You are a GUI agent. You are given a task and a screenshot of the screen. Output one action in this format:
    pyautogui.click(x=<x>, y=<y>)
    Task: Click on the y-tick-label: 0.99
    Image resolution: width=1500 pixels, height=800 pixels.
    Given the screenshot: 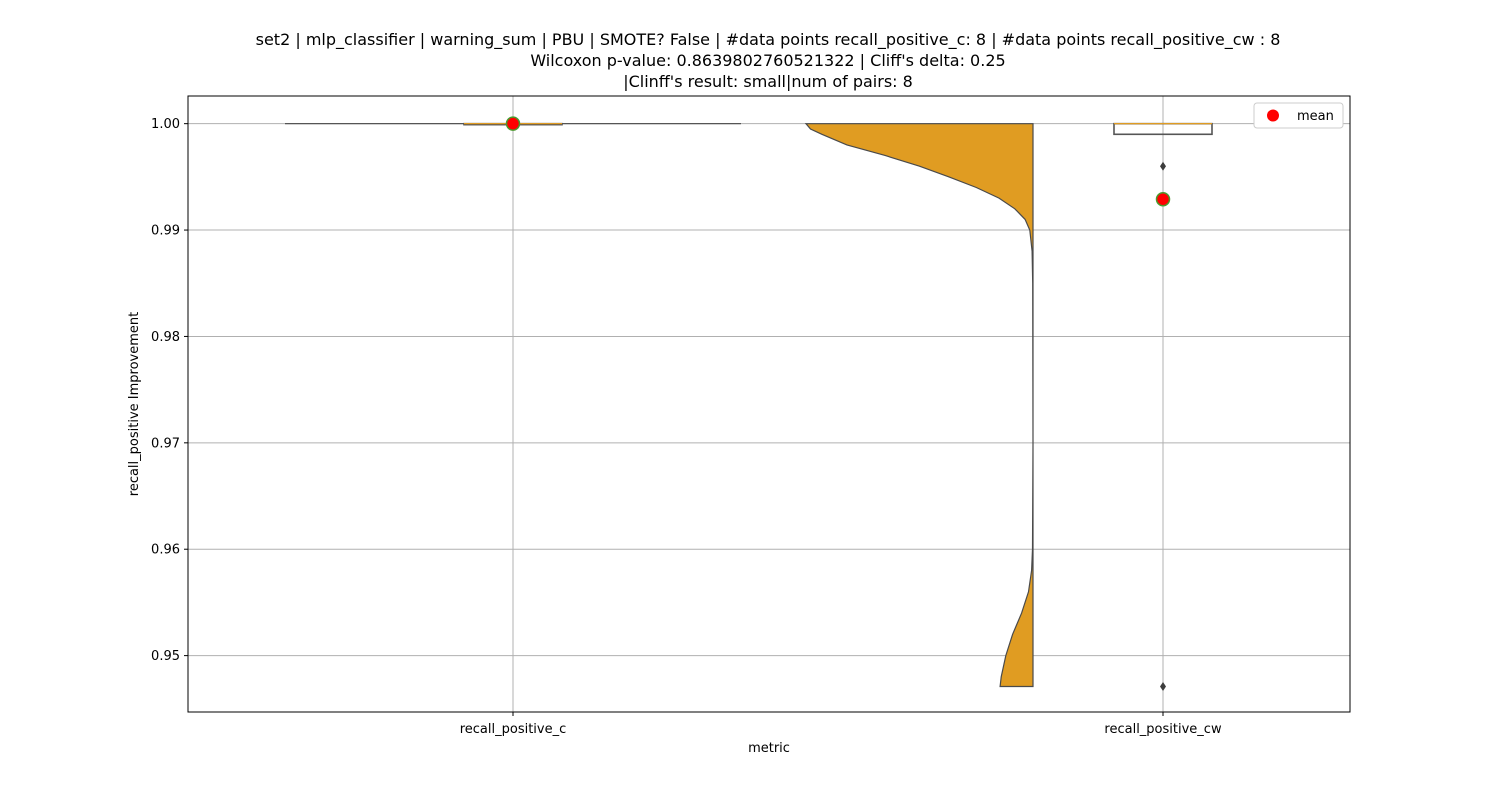 What is the action you would take?
    pyautogui.click(x=165, y=231)
    